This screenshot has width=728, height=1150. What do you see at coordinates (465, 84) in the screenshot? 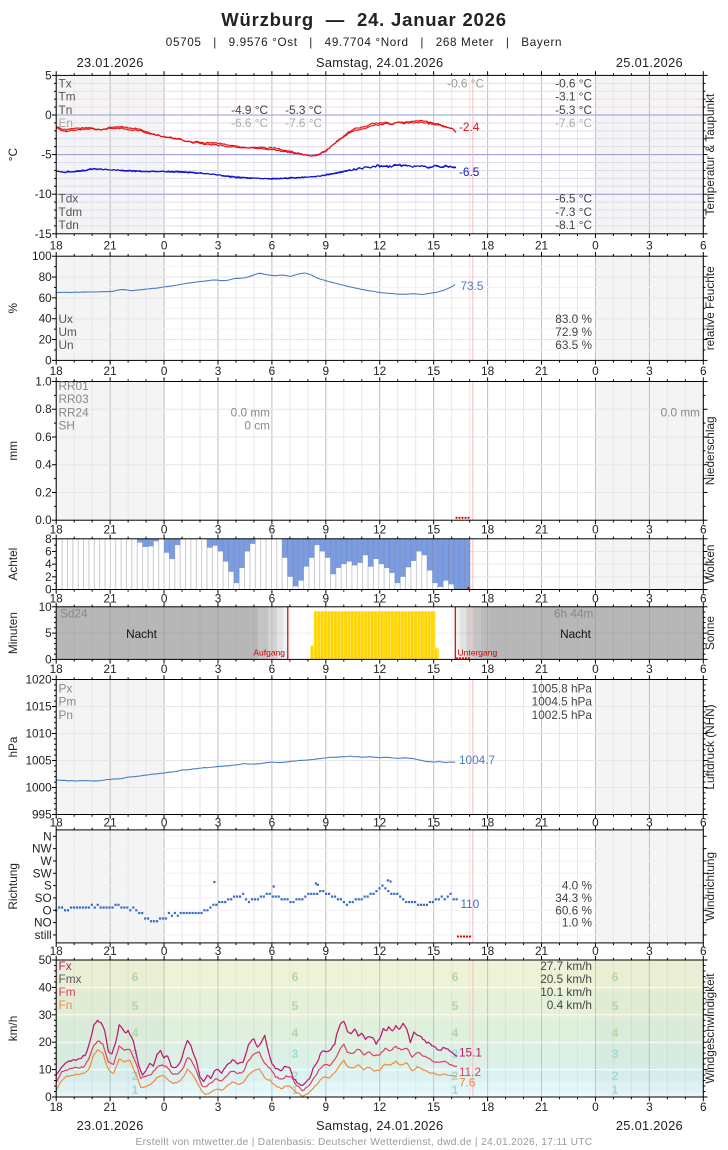
I see `svg-text: -0.6 °C` at bounding box center [465, 84].